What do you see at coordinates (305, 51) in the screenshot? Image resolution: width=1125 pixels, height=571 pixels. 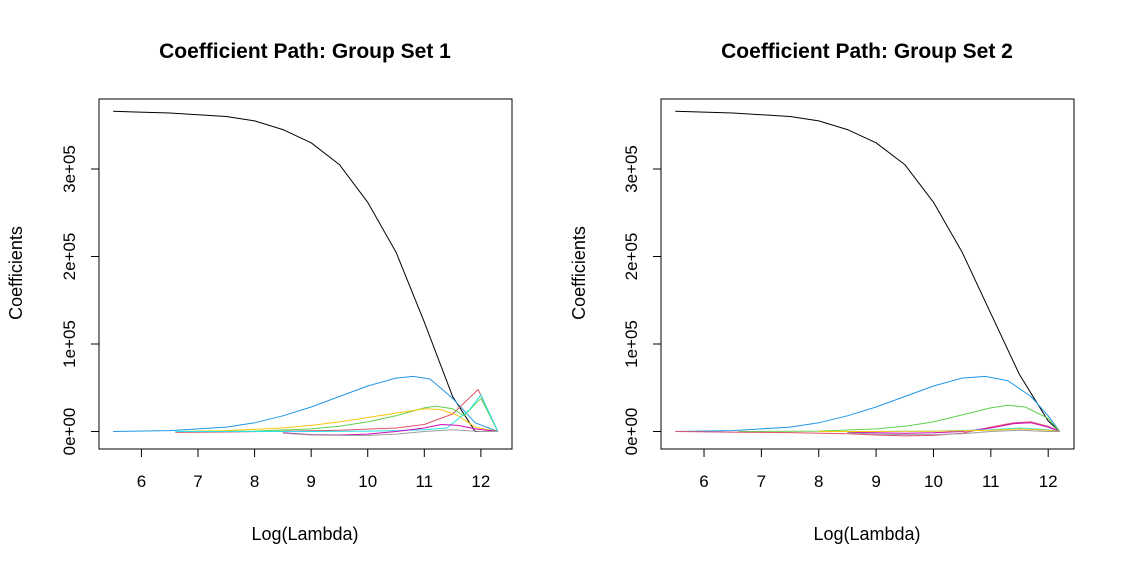 I see `chart-title: Coefficient Path: Group Set 1` at bounding box center [305, 51].